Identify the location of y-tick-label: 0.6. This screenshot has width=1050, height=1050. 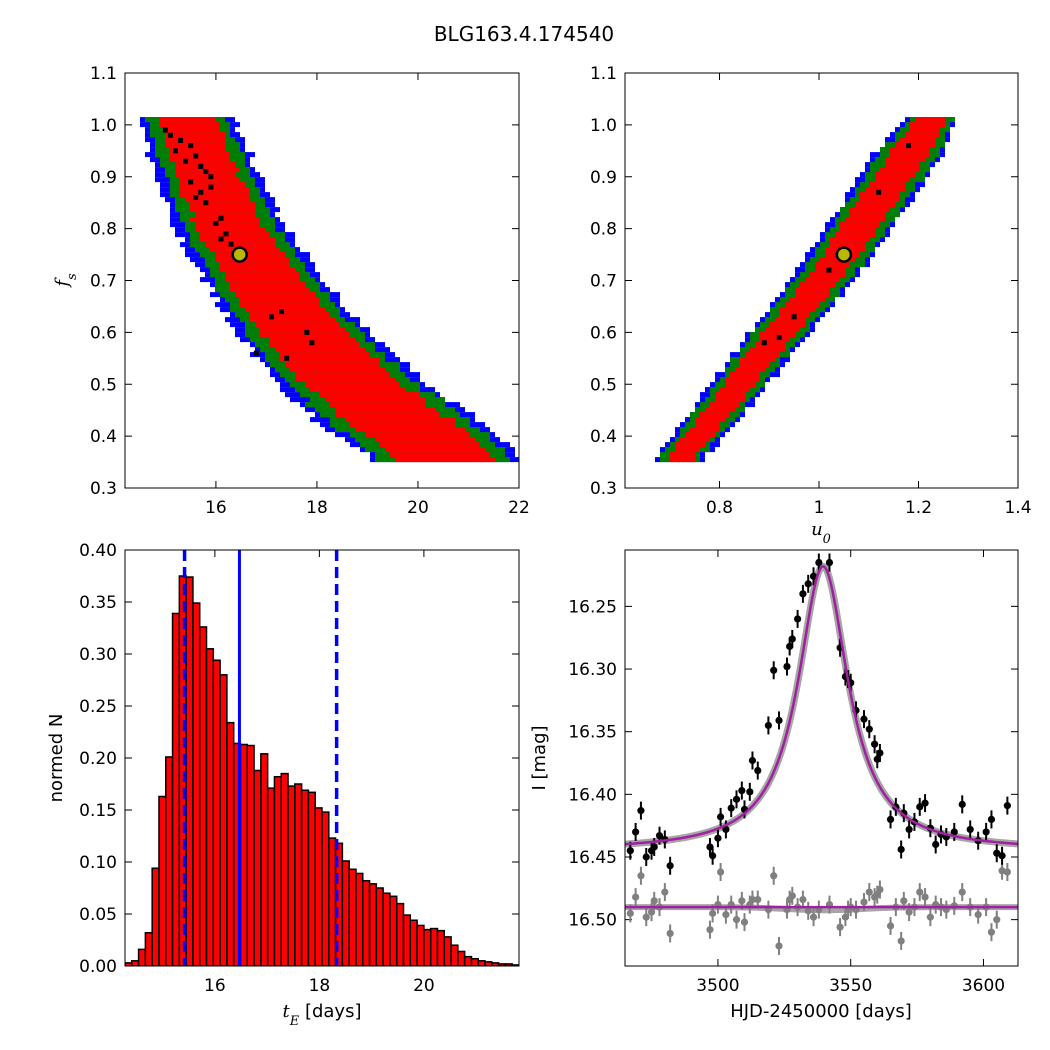
(103, 333).